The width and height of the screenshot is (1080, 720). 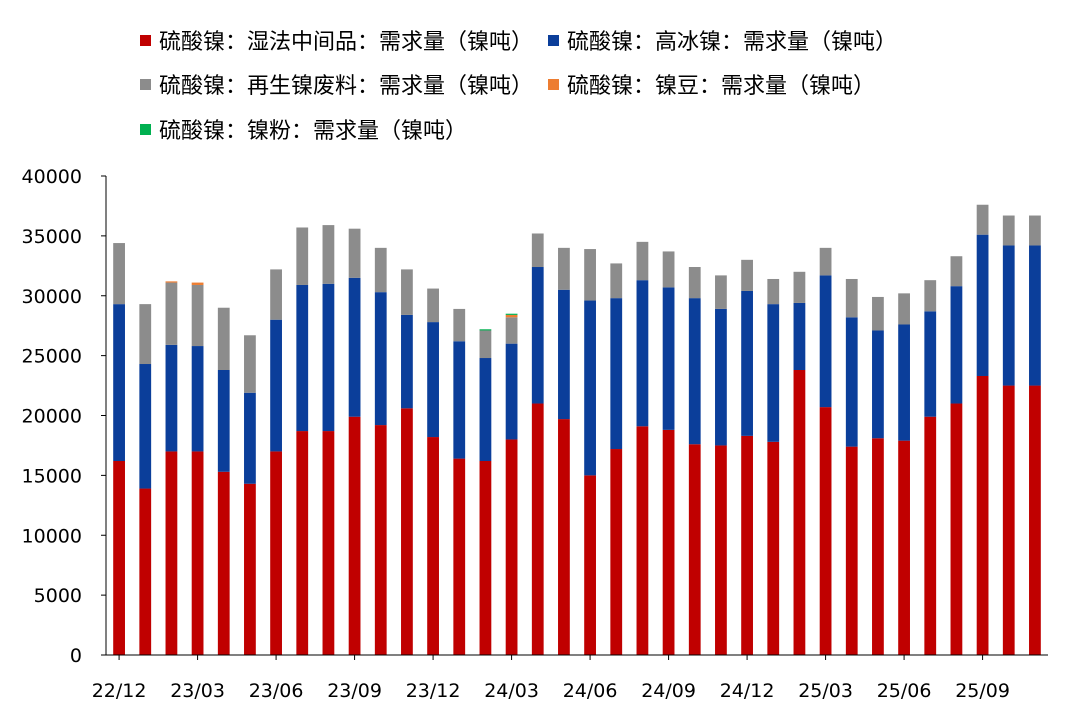 I want to click on bar-segment-s2-c25, so click(x=773, y=291).